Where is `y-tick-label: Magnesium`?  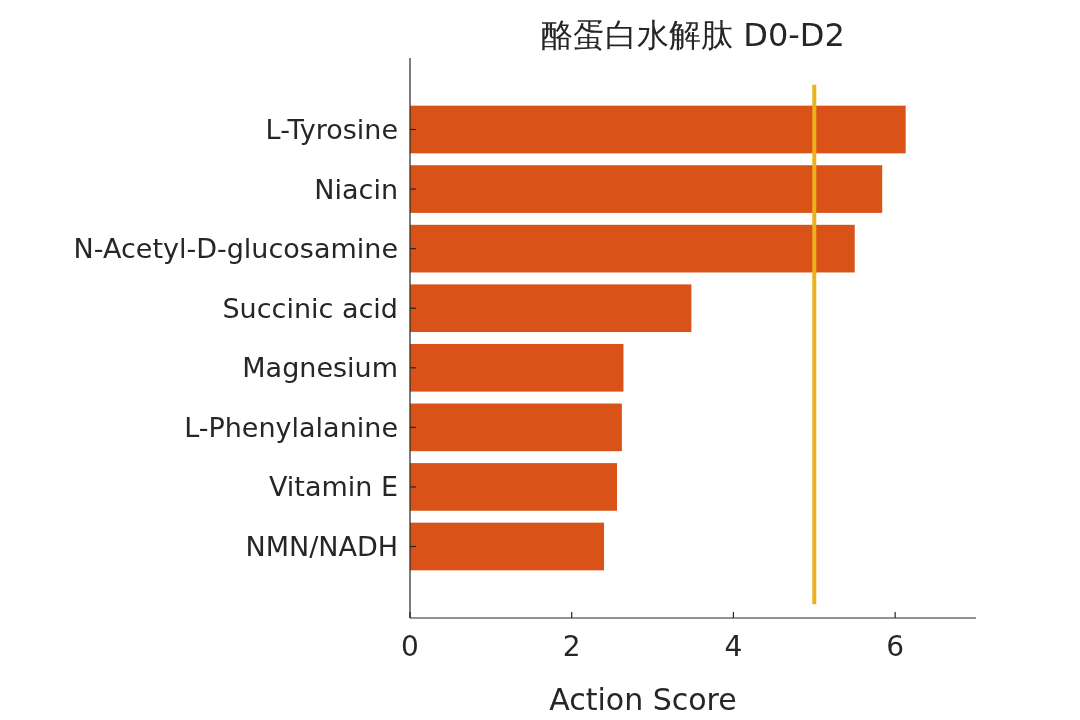 y-tick-label: Magnesium is located at coordinates (320, 368).